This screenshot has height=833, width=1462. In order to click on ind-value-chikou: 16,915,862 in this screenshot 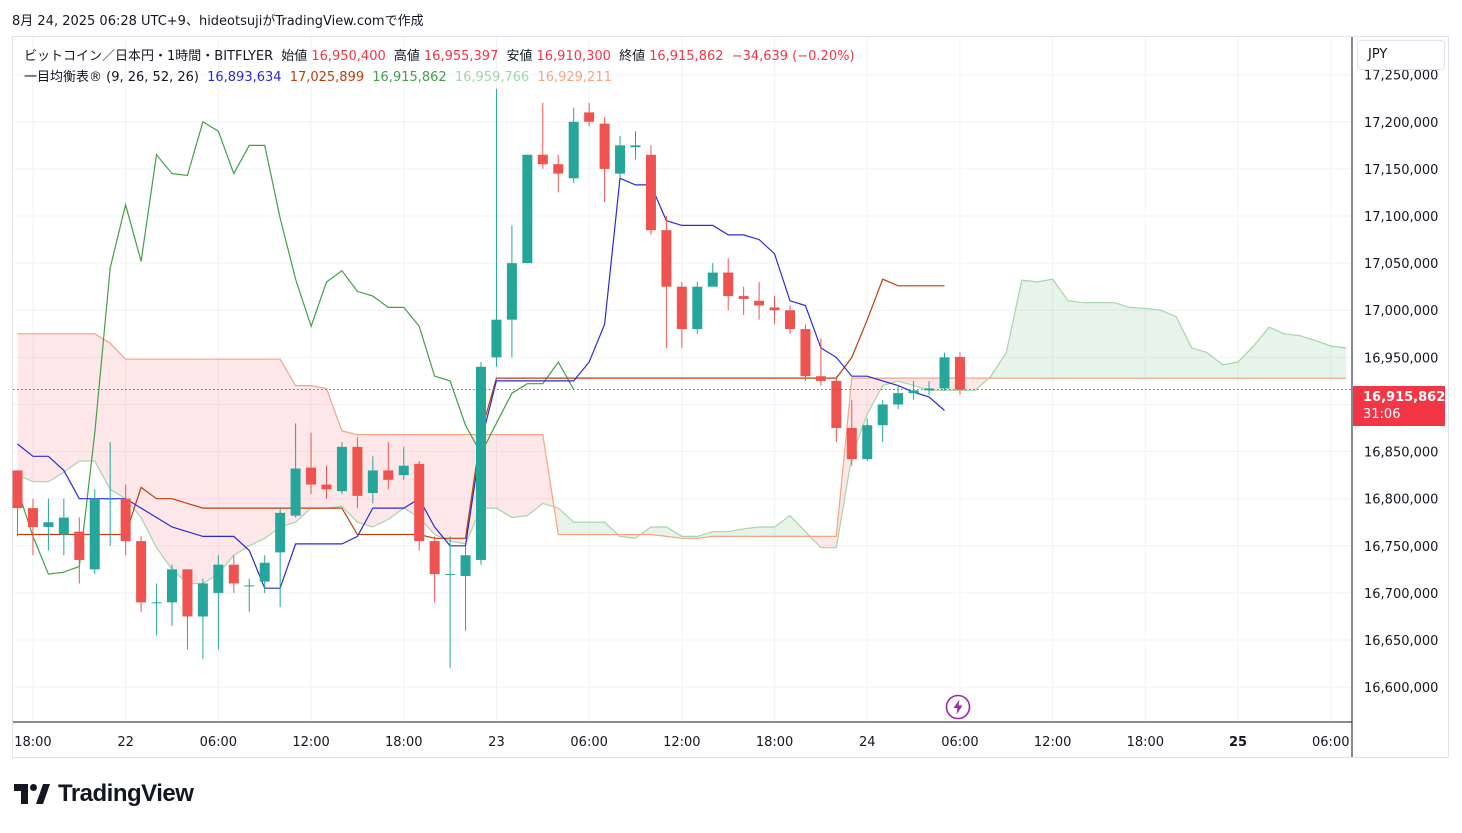, I will do `click(409, 77)`.